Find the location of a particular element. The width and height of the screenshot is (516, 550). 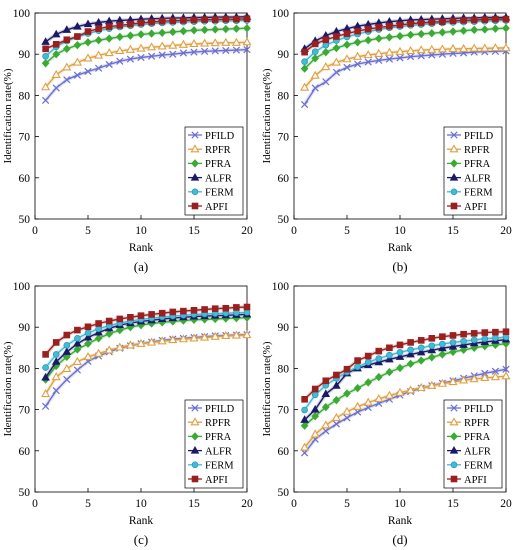

x-tick-label: 0 is located at coordinates (35, 504).